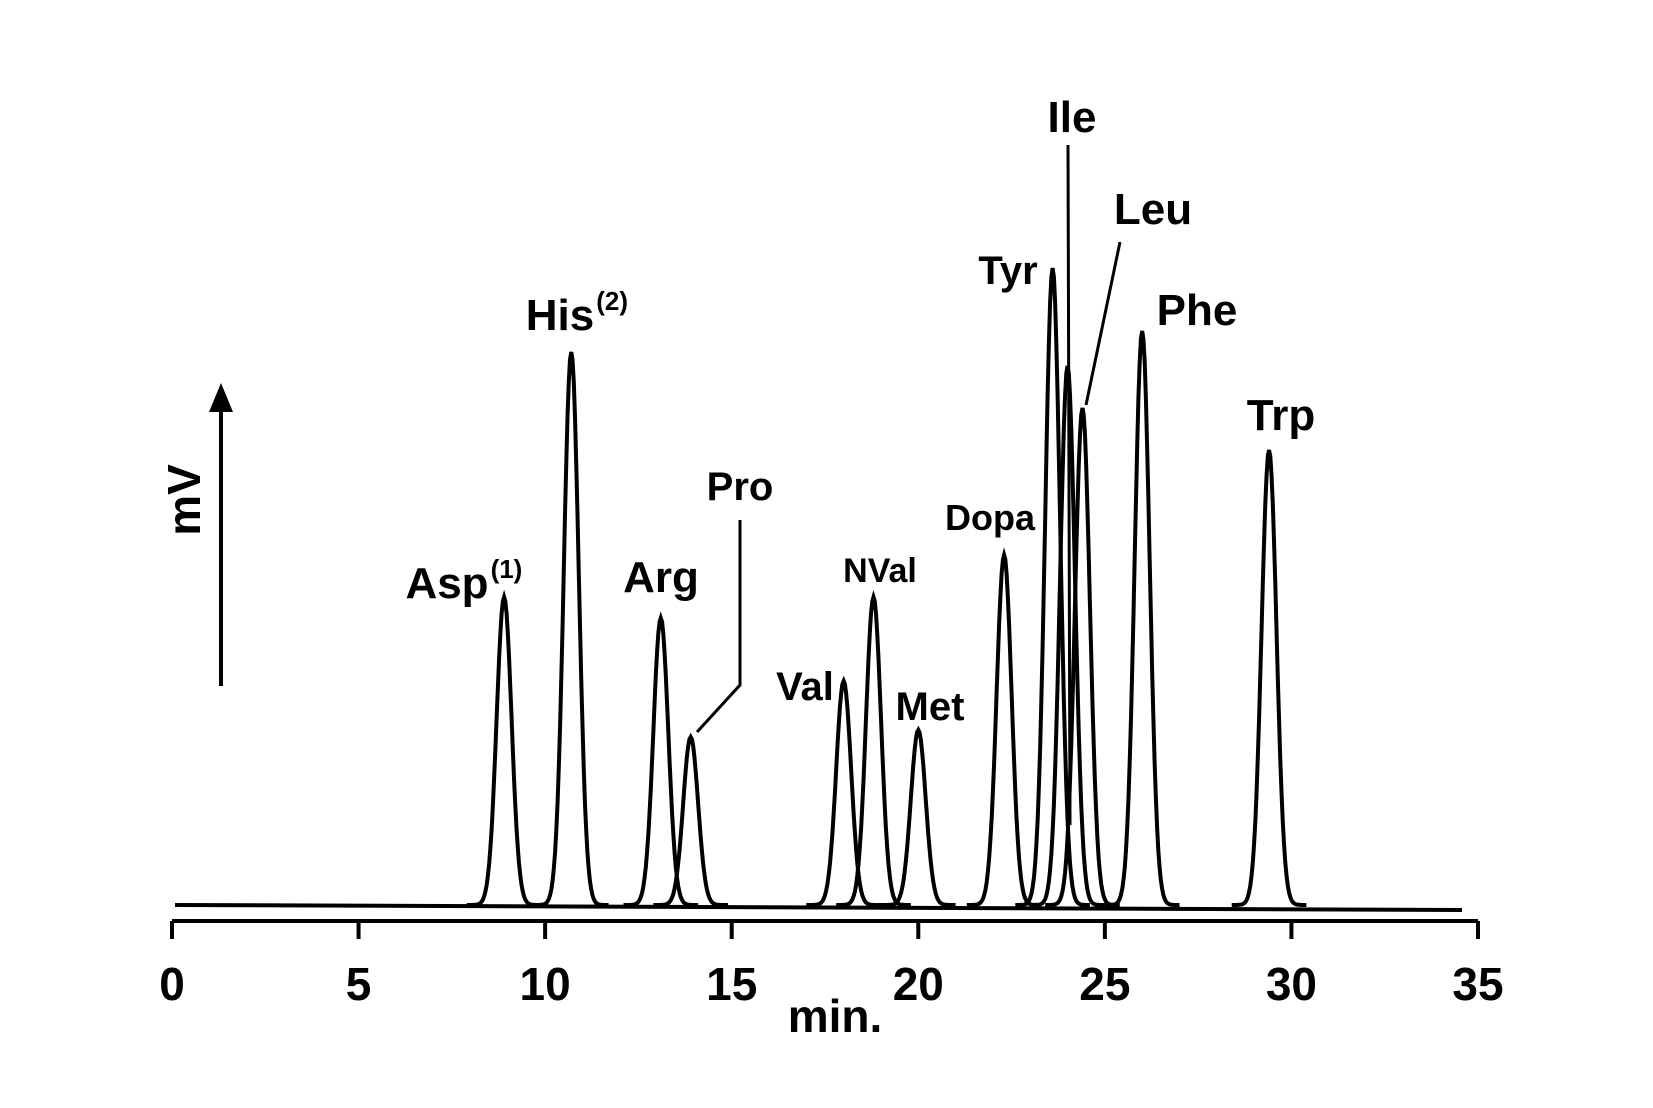 This screenshot has width=1653, height=1108. I want to click on x-tick-label: 10, so click(545, 984).